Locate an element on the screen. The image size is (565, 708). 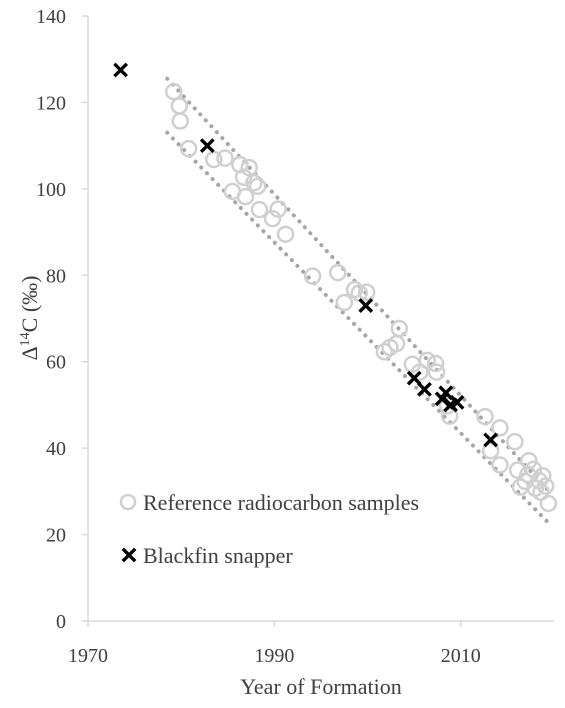
legend-marker-reference is located at coordinates (128, 502).